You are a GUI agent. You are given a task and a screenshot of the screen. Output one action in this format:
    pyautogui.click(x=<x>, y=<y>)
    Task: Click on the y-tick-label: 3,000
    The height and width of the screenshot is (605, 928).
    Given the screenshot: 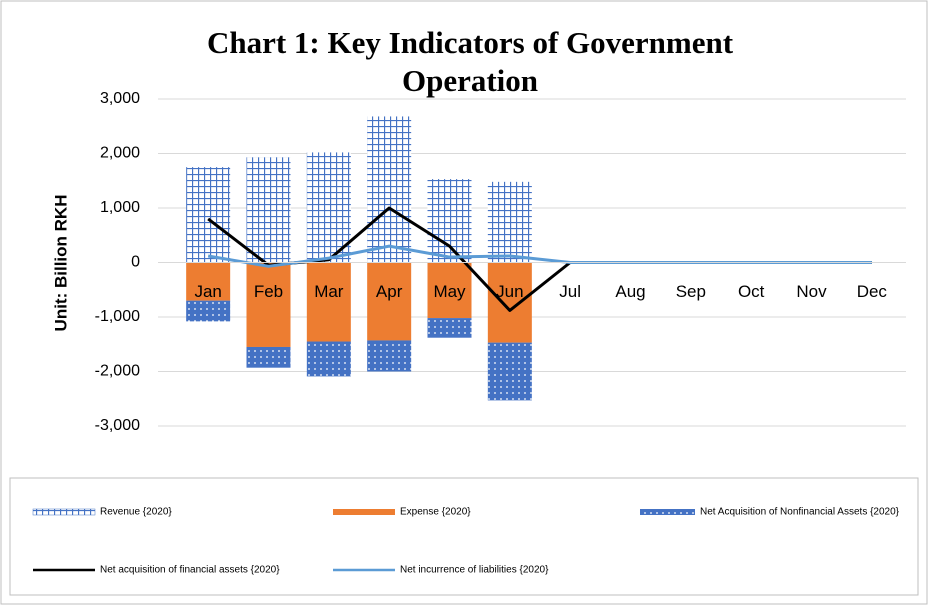 What is the action you would take?
    pyautogui.click(x=120, y=98)
    